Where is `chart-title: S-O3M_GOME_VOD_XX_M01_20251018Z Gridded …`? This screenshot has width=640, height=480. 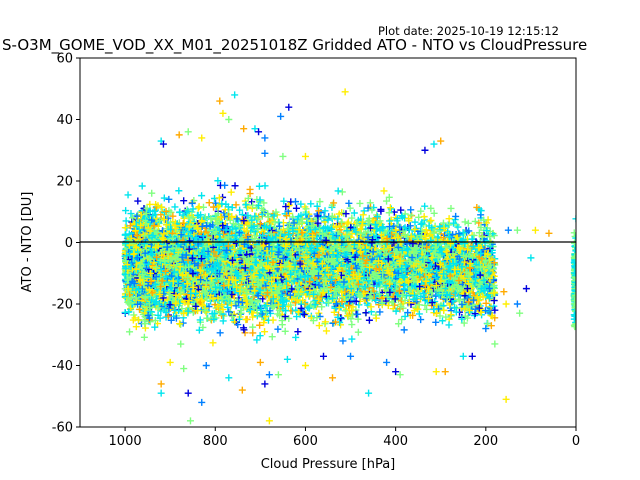
chart-title: S-O3M_GOME_VOD_XX_M01_20251018Z Gridded … is located at coordinates (294, 45).